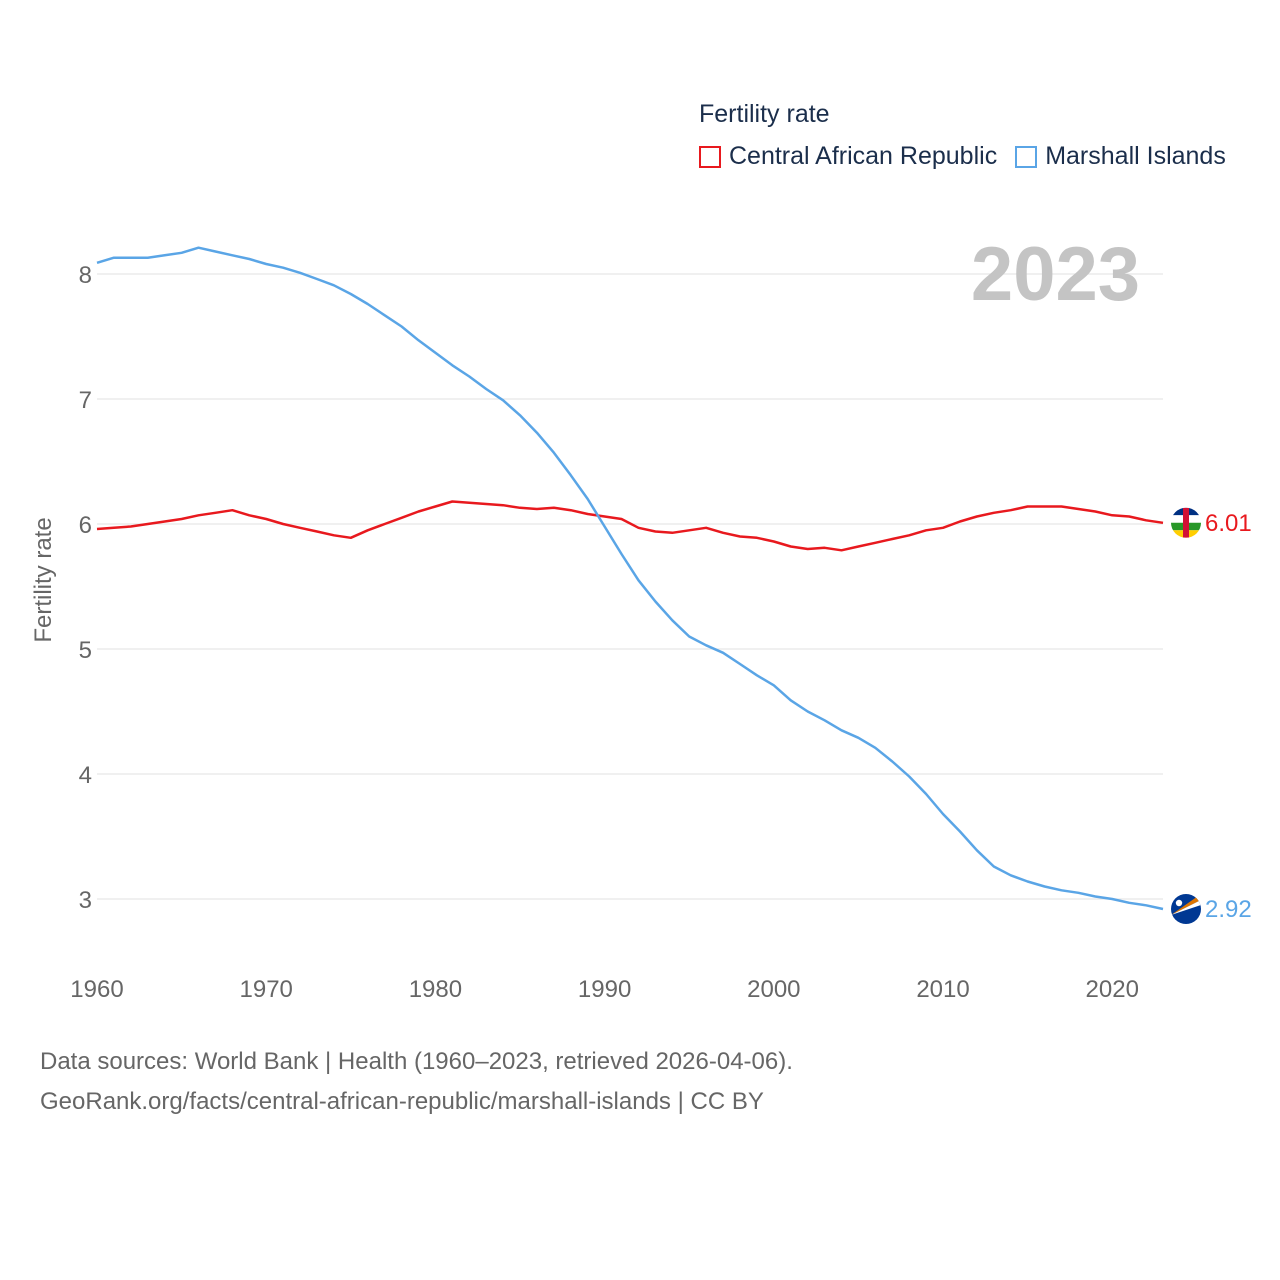 The height and width of the screenshot is (1280, 1280). What do you see at coordinates (85, 525) in the screenshot?
I see `y-tick-label-6: 6` at bounding box center [85, 525].